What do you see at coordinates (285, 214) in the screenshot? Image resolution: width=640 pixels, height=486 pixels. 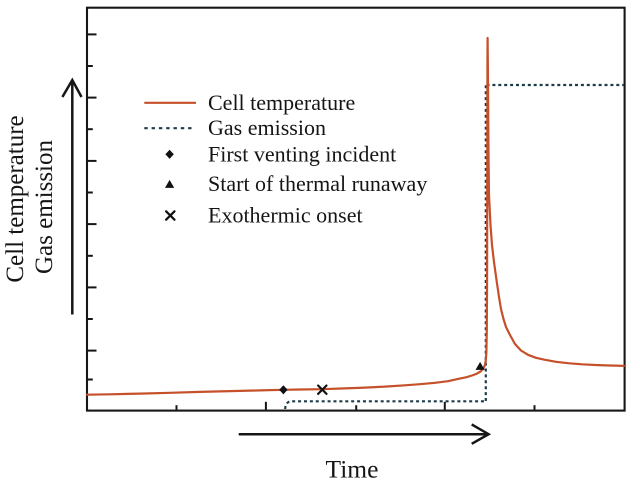 I see `svg-text: Exothermic onset` at bounding box center [285, 214].